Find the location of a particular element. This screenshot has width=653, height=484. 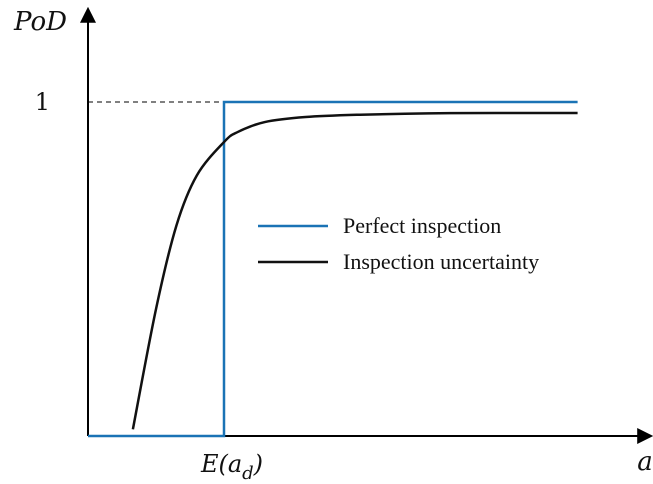

x-axis-label: a is located at coordinates (645, 462).